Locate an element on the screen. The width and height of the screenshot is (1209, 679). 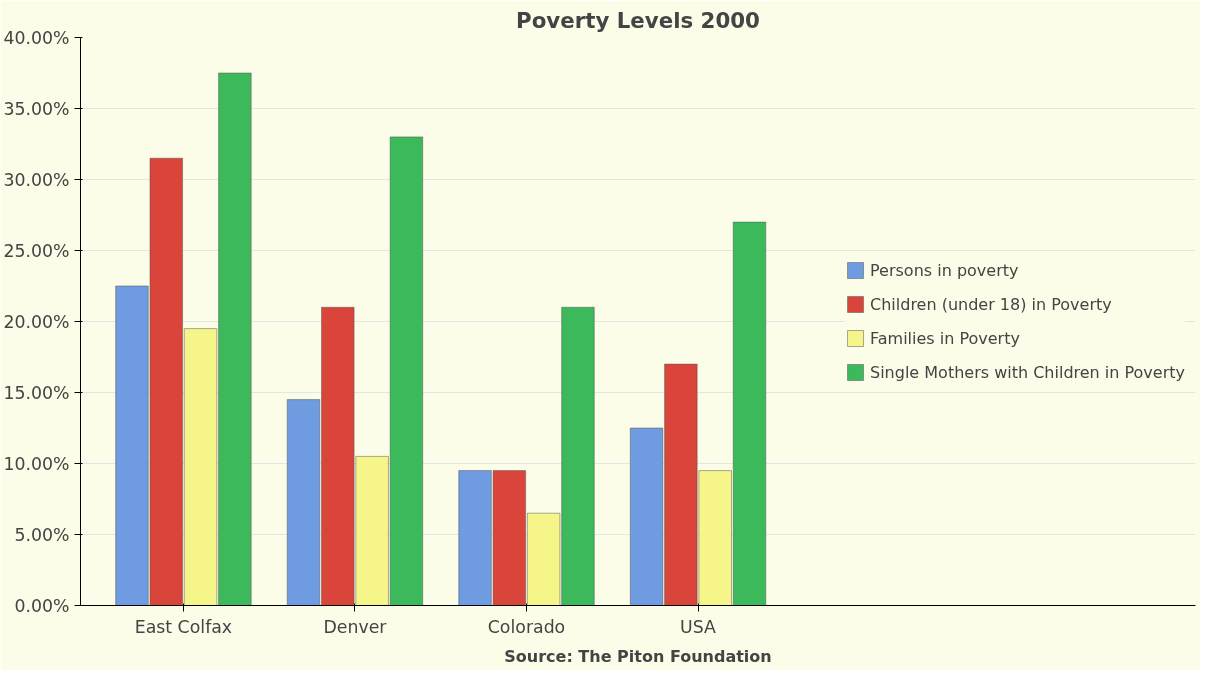
y-tick-label: 25.00% is located at coordinates (36, 250).